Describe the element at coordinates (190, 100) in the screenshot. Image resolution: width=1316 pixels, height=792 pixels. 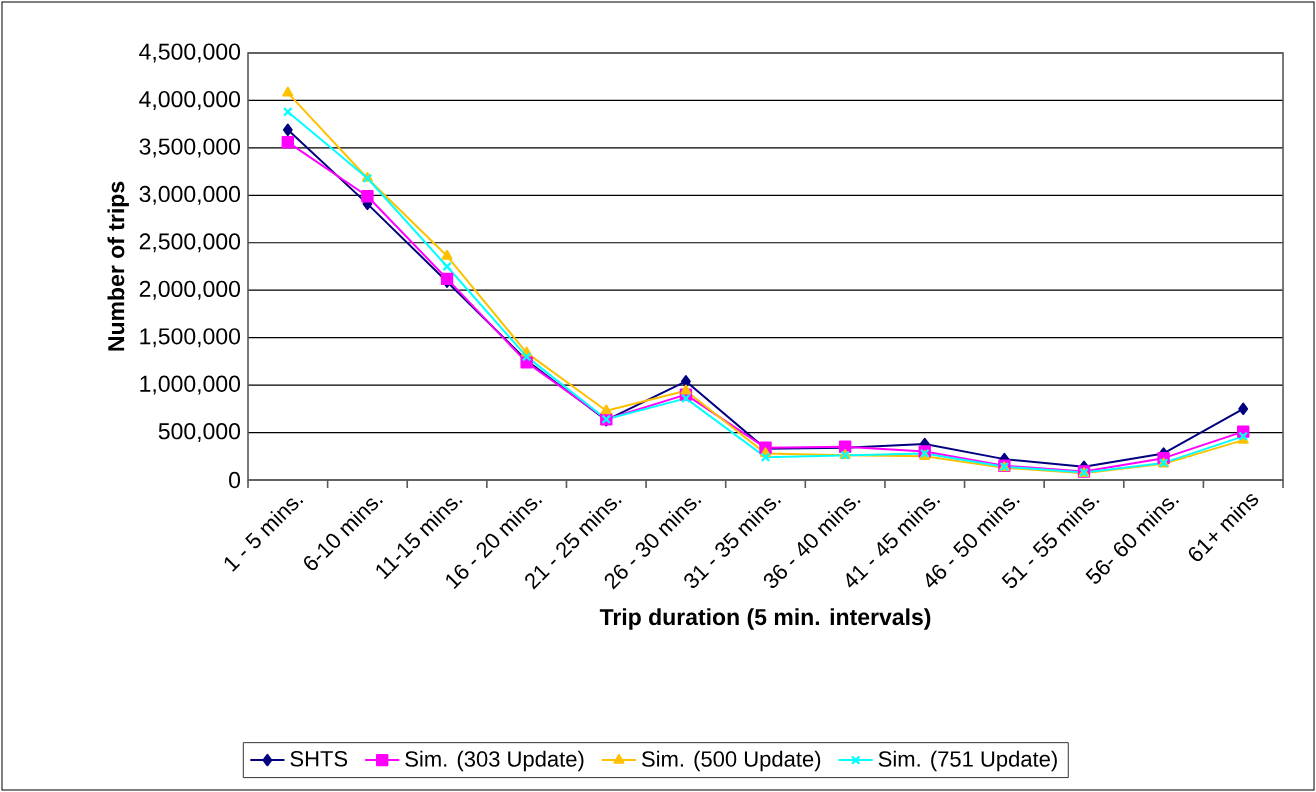
I see `y-tick-label: 4,000,000` at that location.